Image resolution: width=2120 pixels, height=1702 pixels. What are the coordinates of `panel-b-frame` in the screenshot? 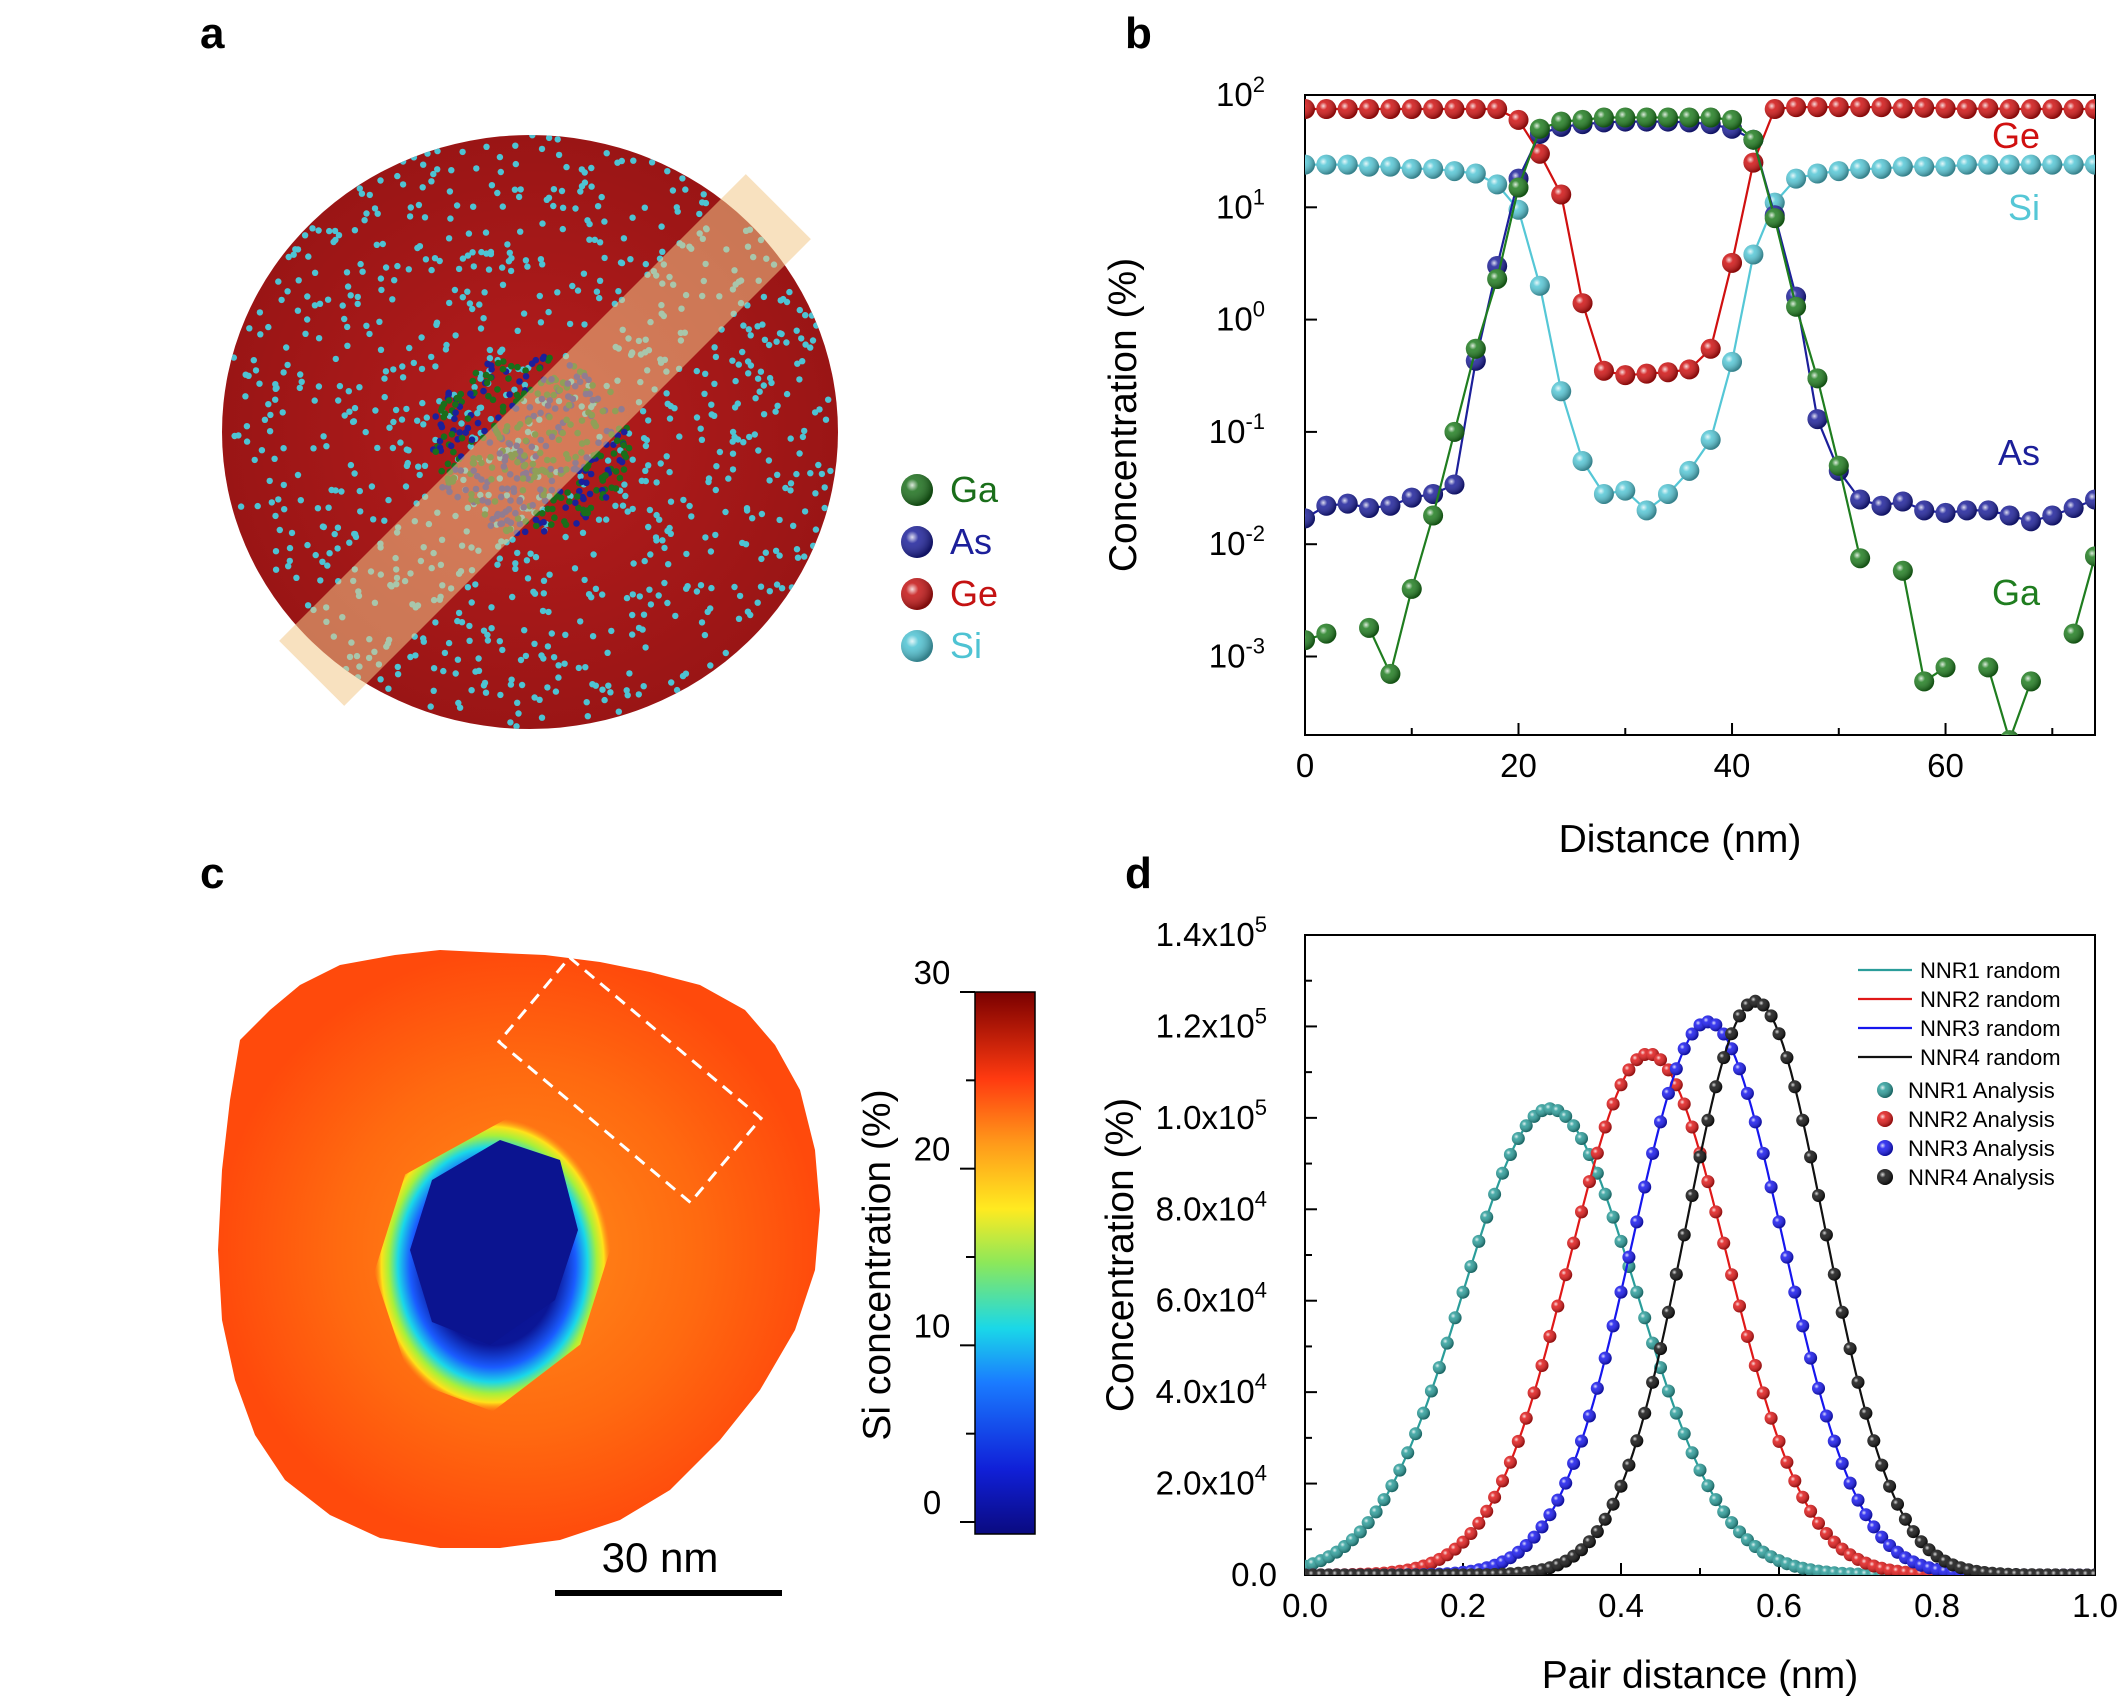 It's located at (1700, 415).